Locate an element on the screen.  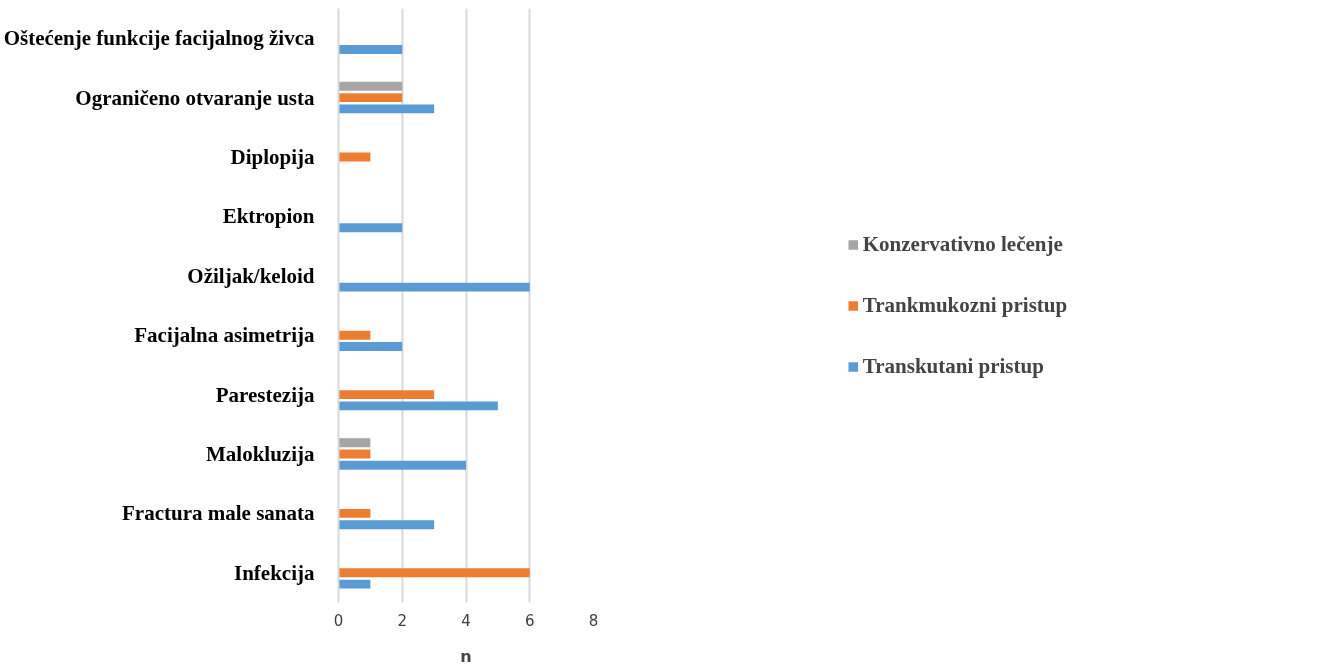
y-tick-label: Malokluzija is located at coordinates (260, 454).